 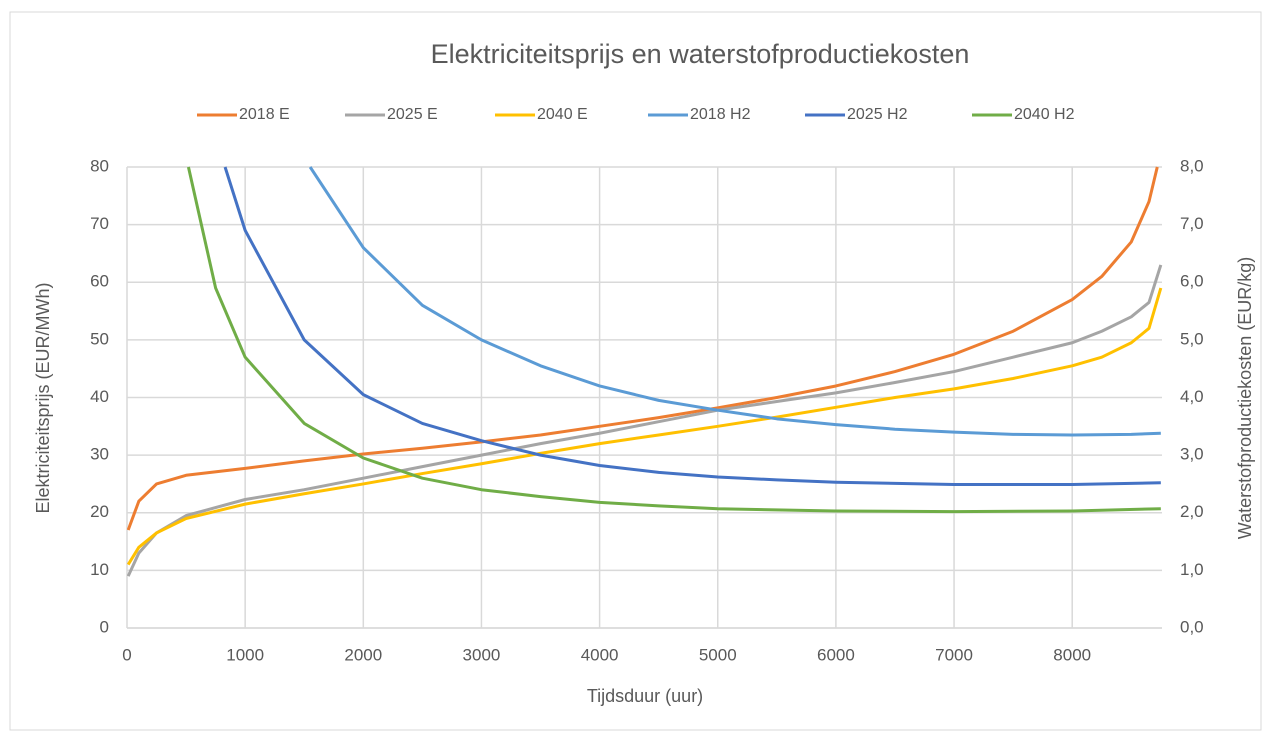 What do you see at coordinates (104, 626) in the screenshot?
I see `y-tick-label: 0` at bounding box center [104, 626].